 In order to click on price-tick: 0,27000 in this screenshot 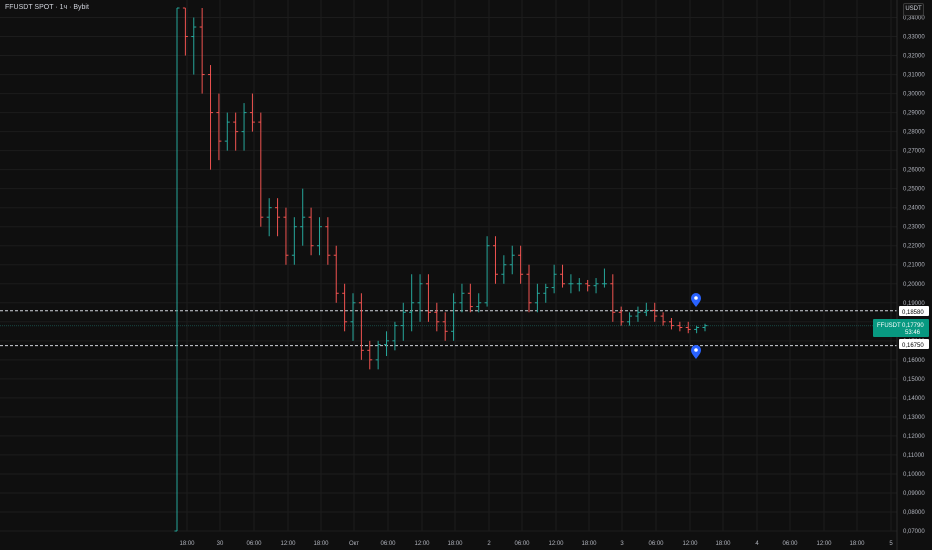, I will do `click(914, 152)`.